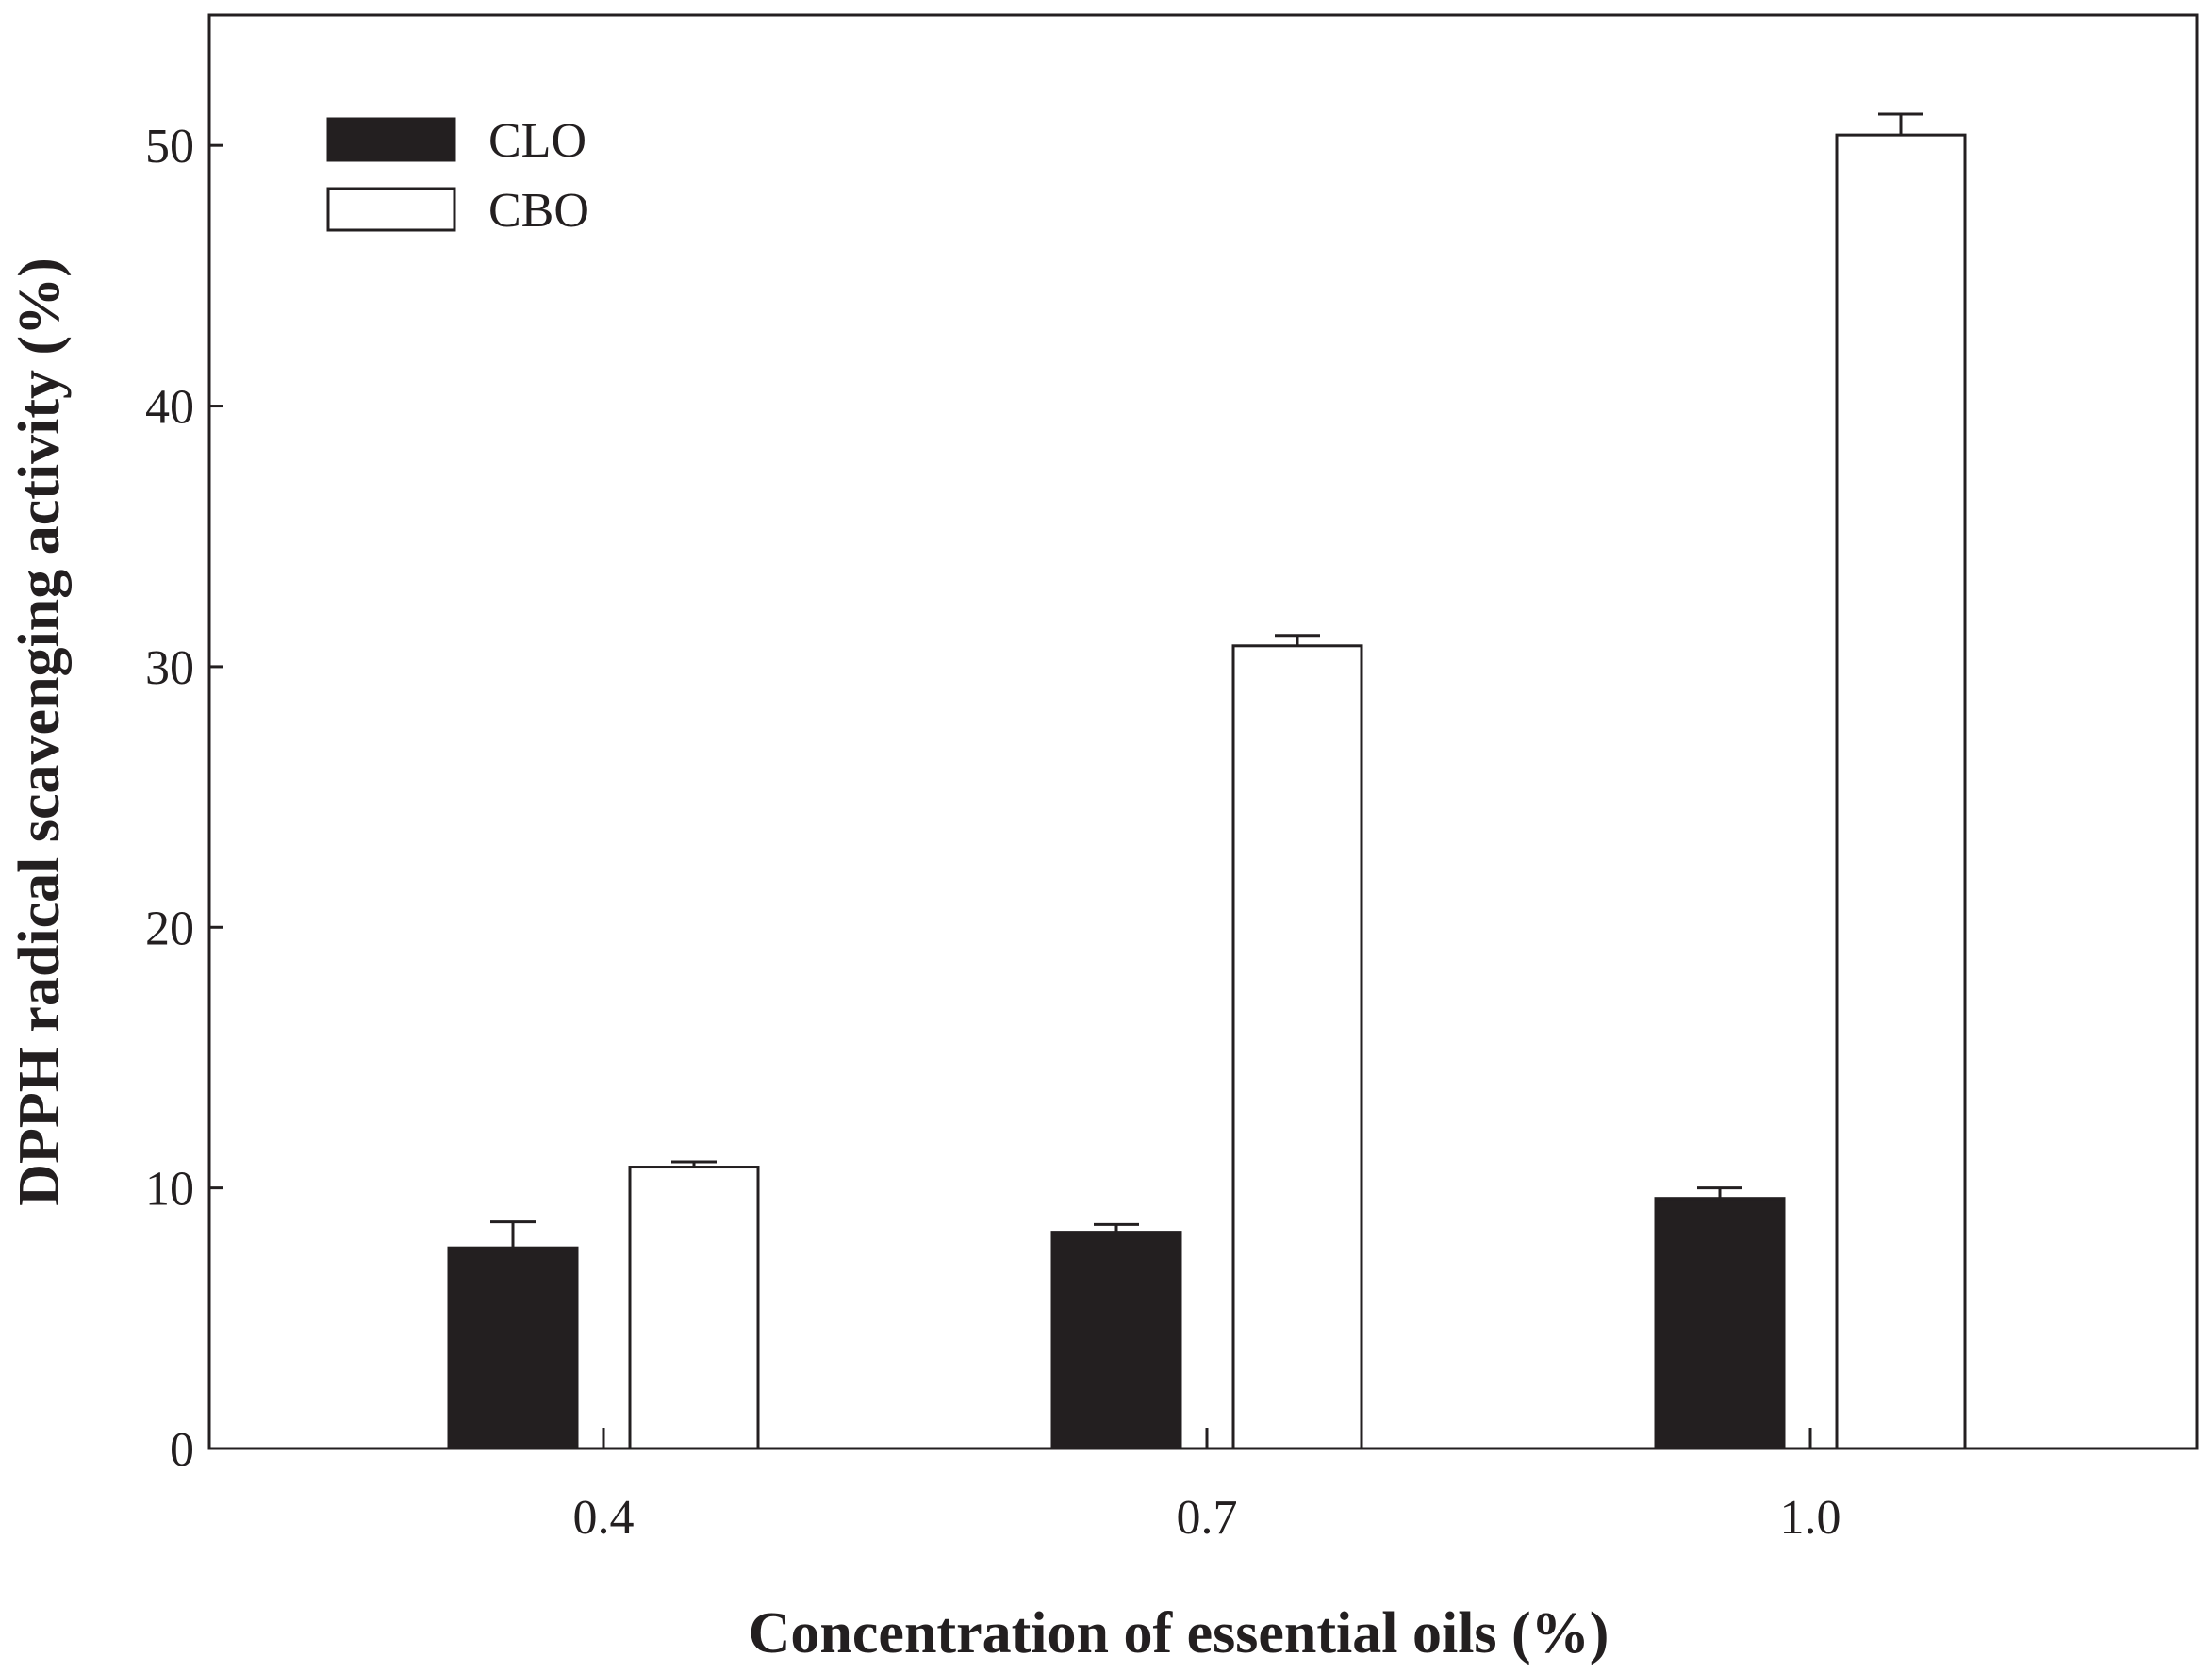  Describe the element at coordinates (604, 1518) in the screenshot. I see `x-tick-label: 0.4` at that location.